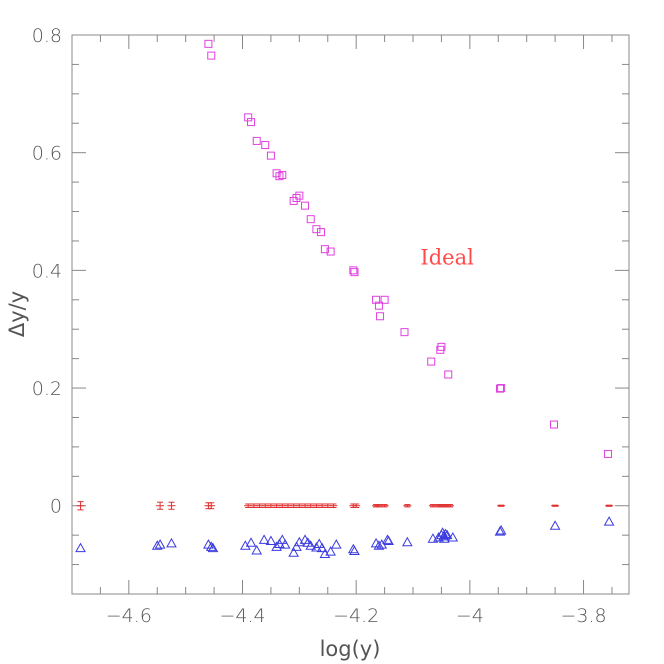  What do you see at coordinates (47, 154) in the screenshot?
I see `y-tick-label: 0.6` at bounding box center [47, 154].